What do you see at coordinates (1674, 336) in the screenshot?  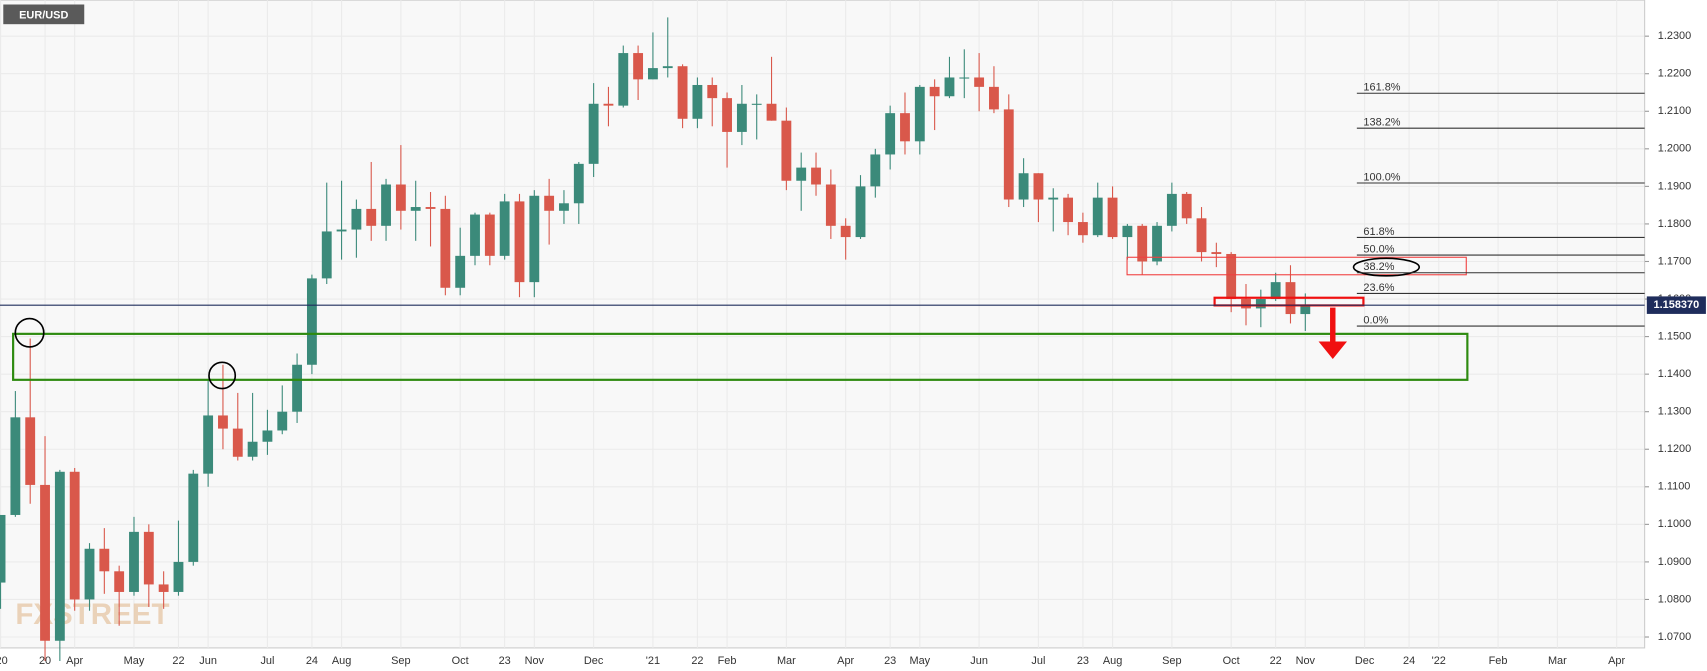 I see `y-tick-label: 1.1500` at bounding box center [1674, 336].